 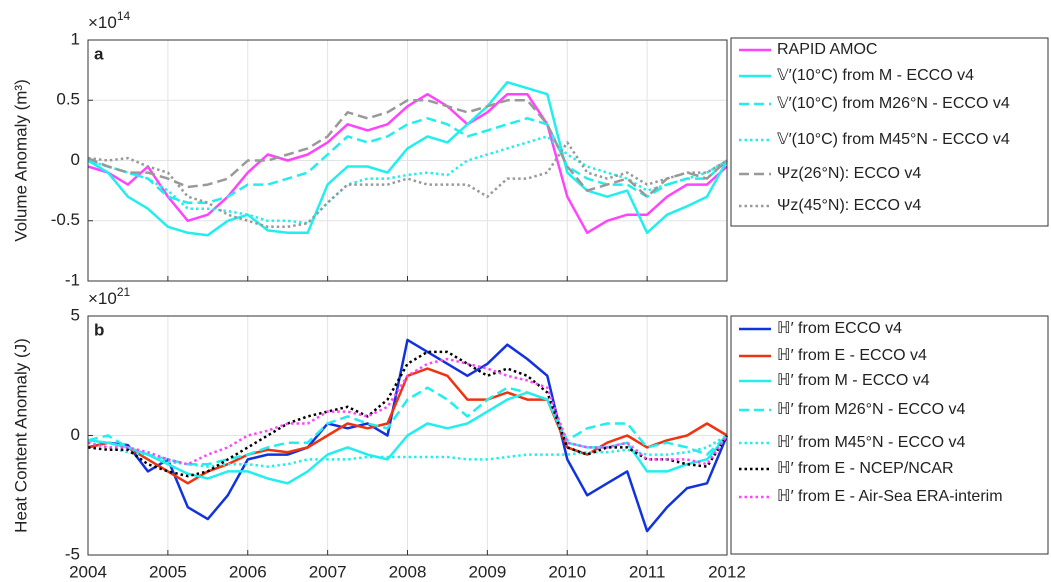 What do you see at coordinates (75, 314) in the screenshot?
I see `y-tick-label: 5` at bounding box center [75, 314].